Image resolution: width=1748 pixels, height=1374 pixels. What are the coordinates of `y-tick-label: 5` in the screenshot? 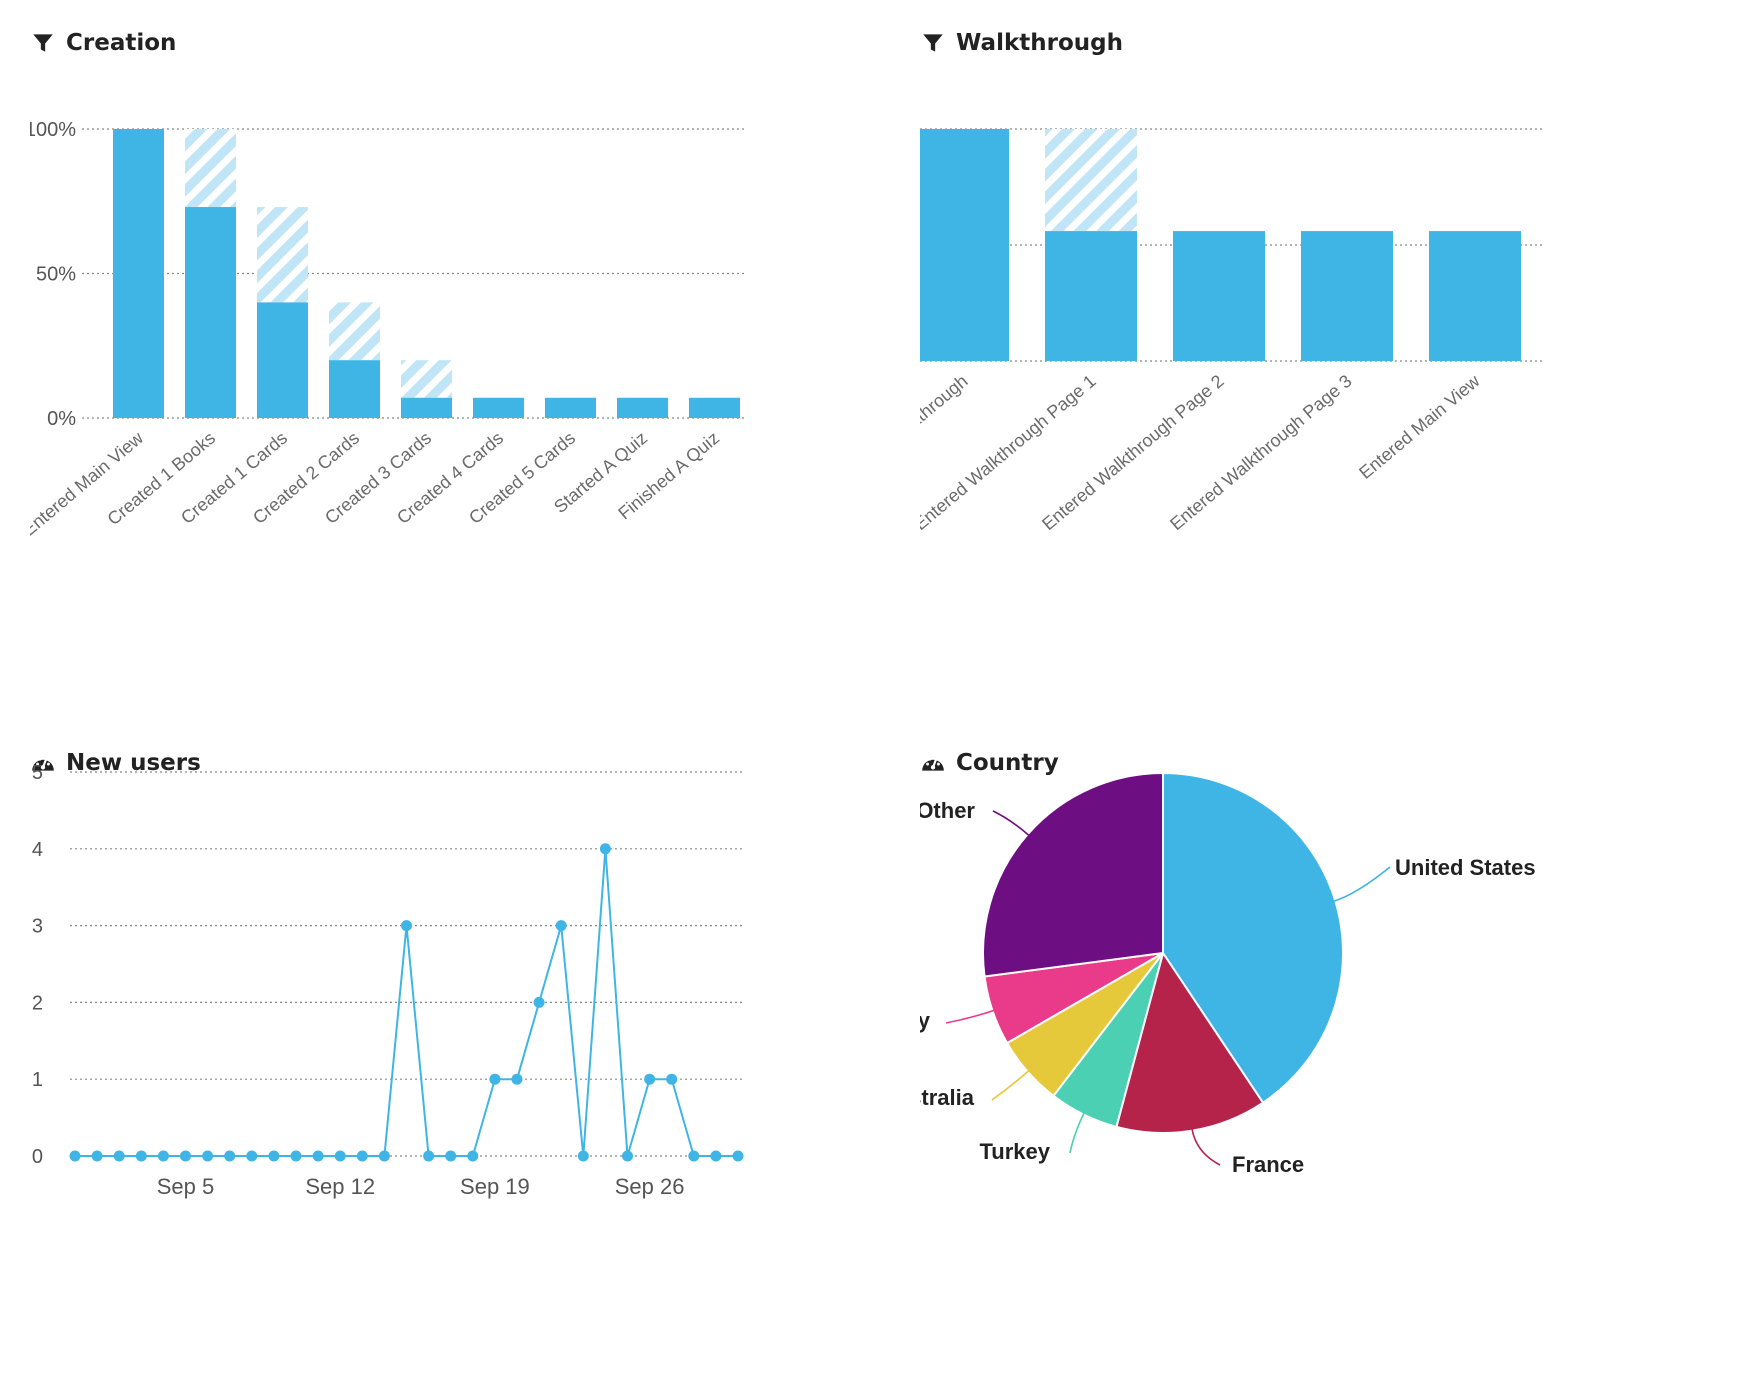 It's located at (37, 774).